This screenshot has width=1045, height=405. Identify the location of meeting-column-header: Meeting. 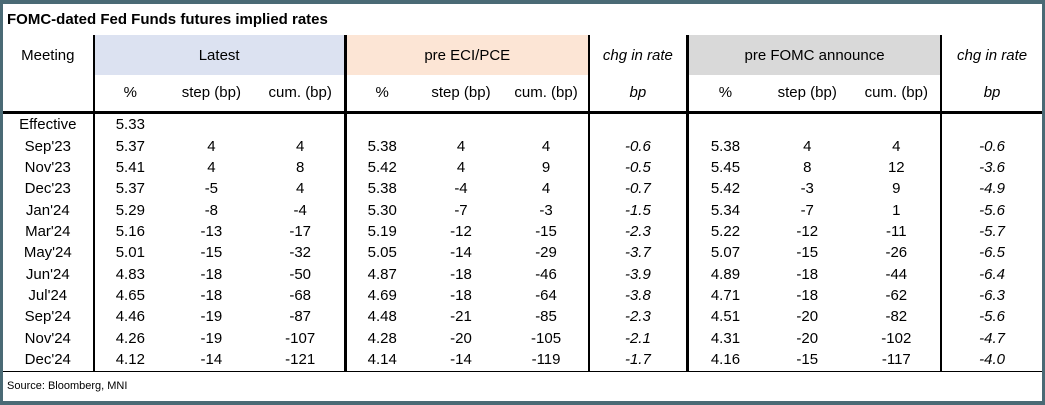
(49, 55).